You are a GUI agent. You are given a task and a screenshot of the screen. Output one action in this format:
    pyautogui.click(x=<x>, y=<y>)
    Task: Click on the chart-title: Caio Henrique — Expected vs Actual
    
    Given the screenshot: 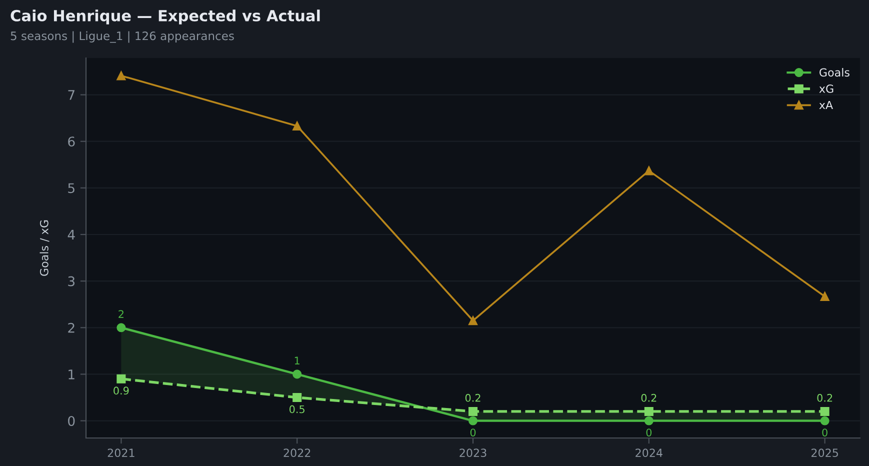 What is the action you would take?
    pyautogui.click(x=165, y=17)
    